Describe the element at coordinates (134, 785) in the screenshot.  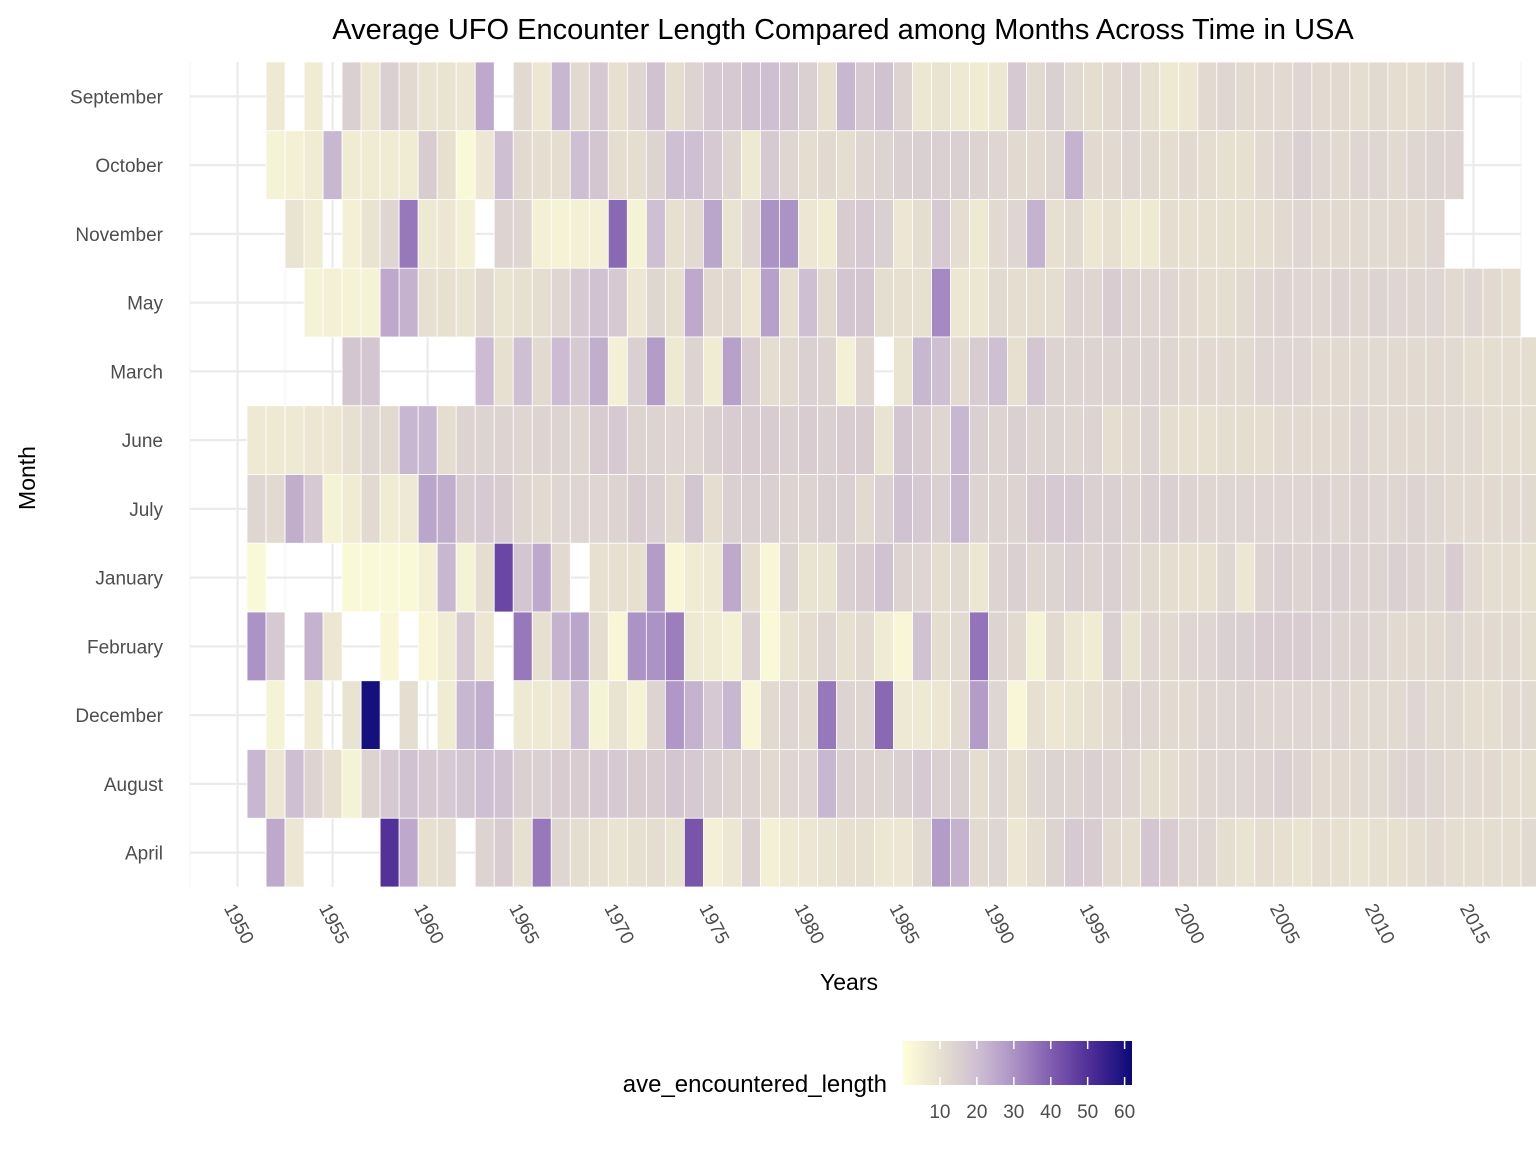
I see `y-tick-label: August` at that location.